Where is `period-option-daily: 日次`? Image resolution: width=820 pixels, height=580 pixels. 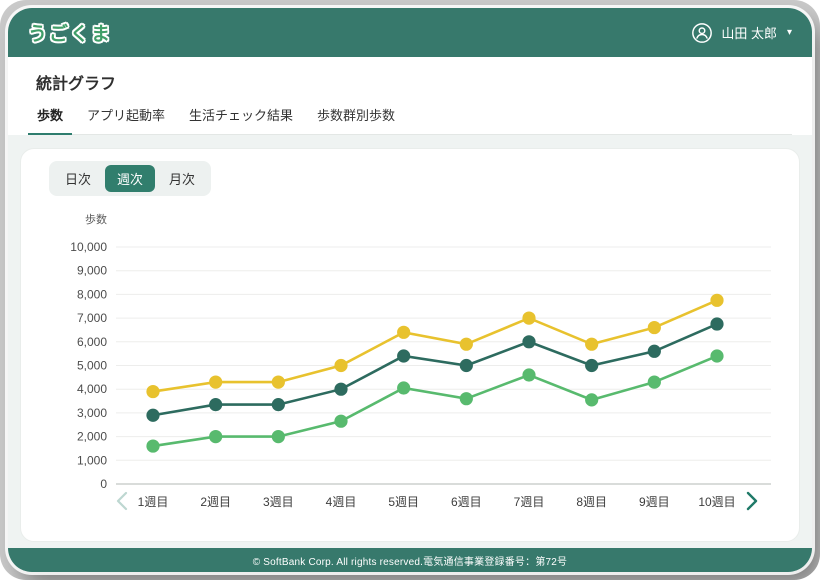 period-option-daily: 日次 is located at coordinates (78, 179).